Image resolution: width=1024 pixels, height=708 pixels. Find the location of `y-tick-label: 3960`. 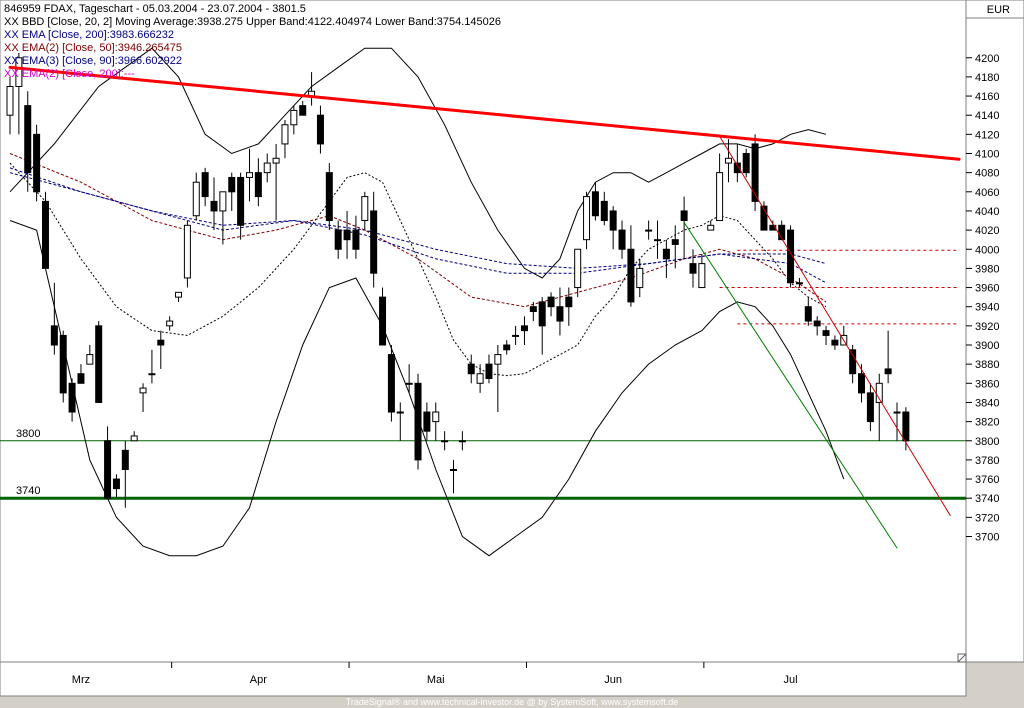

y-tick-label: 3960 is located at coordinates (987, 289).